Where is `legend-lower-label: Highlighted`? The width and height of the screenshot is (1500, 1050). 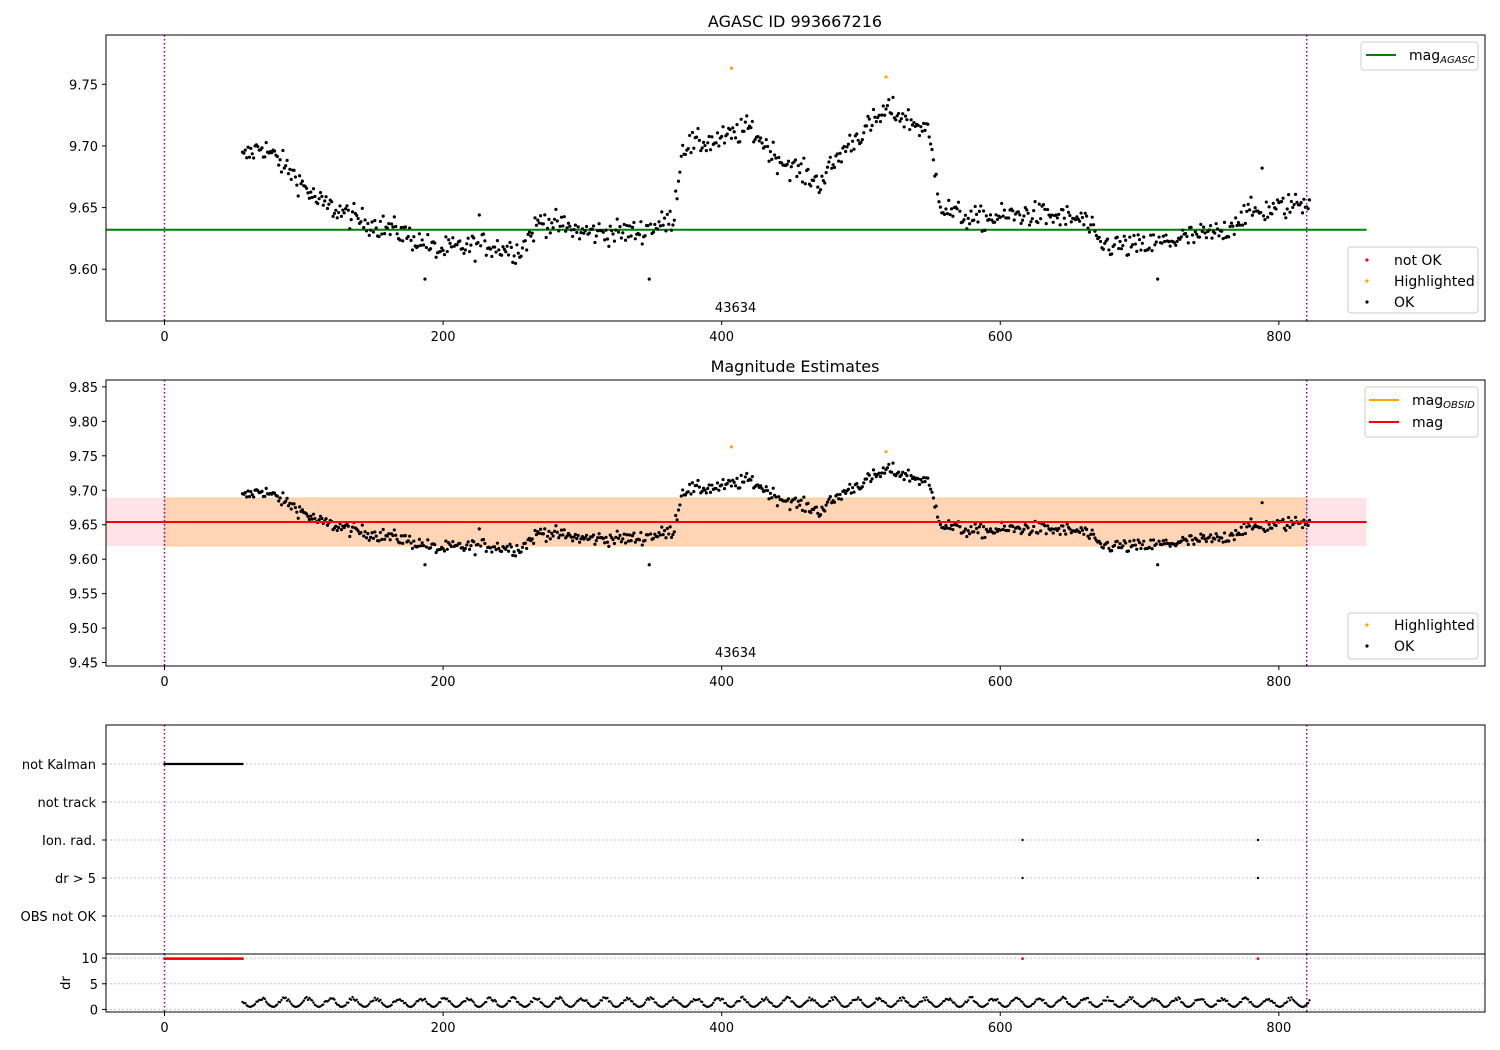
legend-lower-label: Highlighted is located at coordinates (1434, 282).